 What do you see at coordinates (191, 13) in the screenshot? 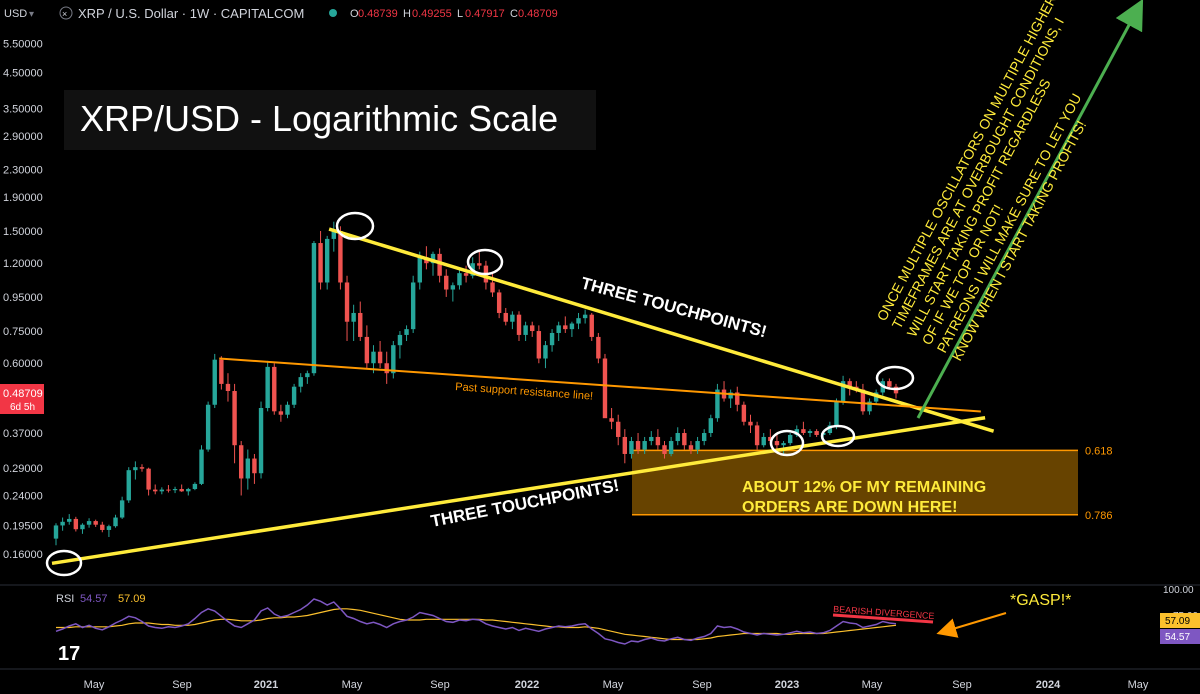
I see `symbol-title: XRP / U.S. Dollar · 1W · CAPITALCOM` at bounding box center [191, 13].